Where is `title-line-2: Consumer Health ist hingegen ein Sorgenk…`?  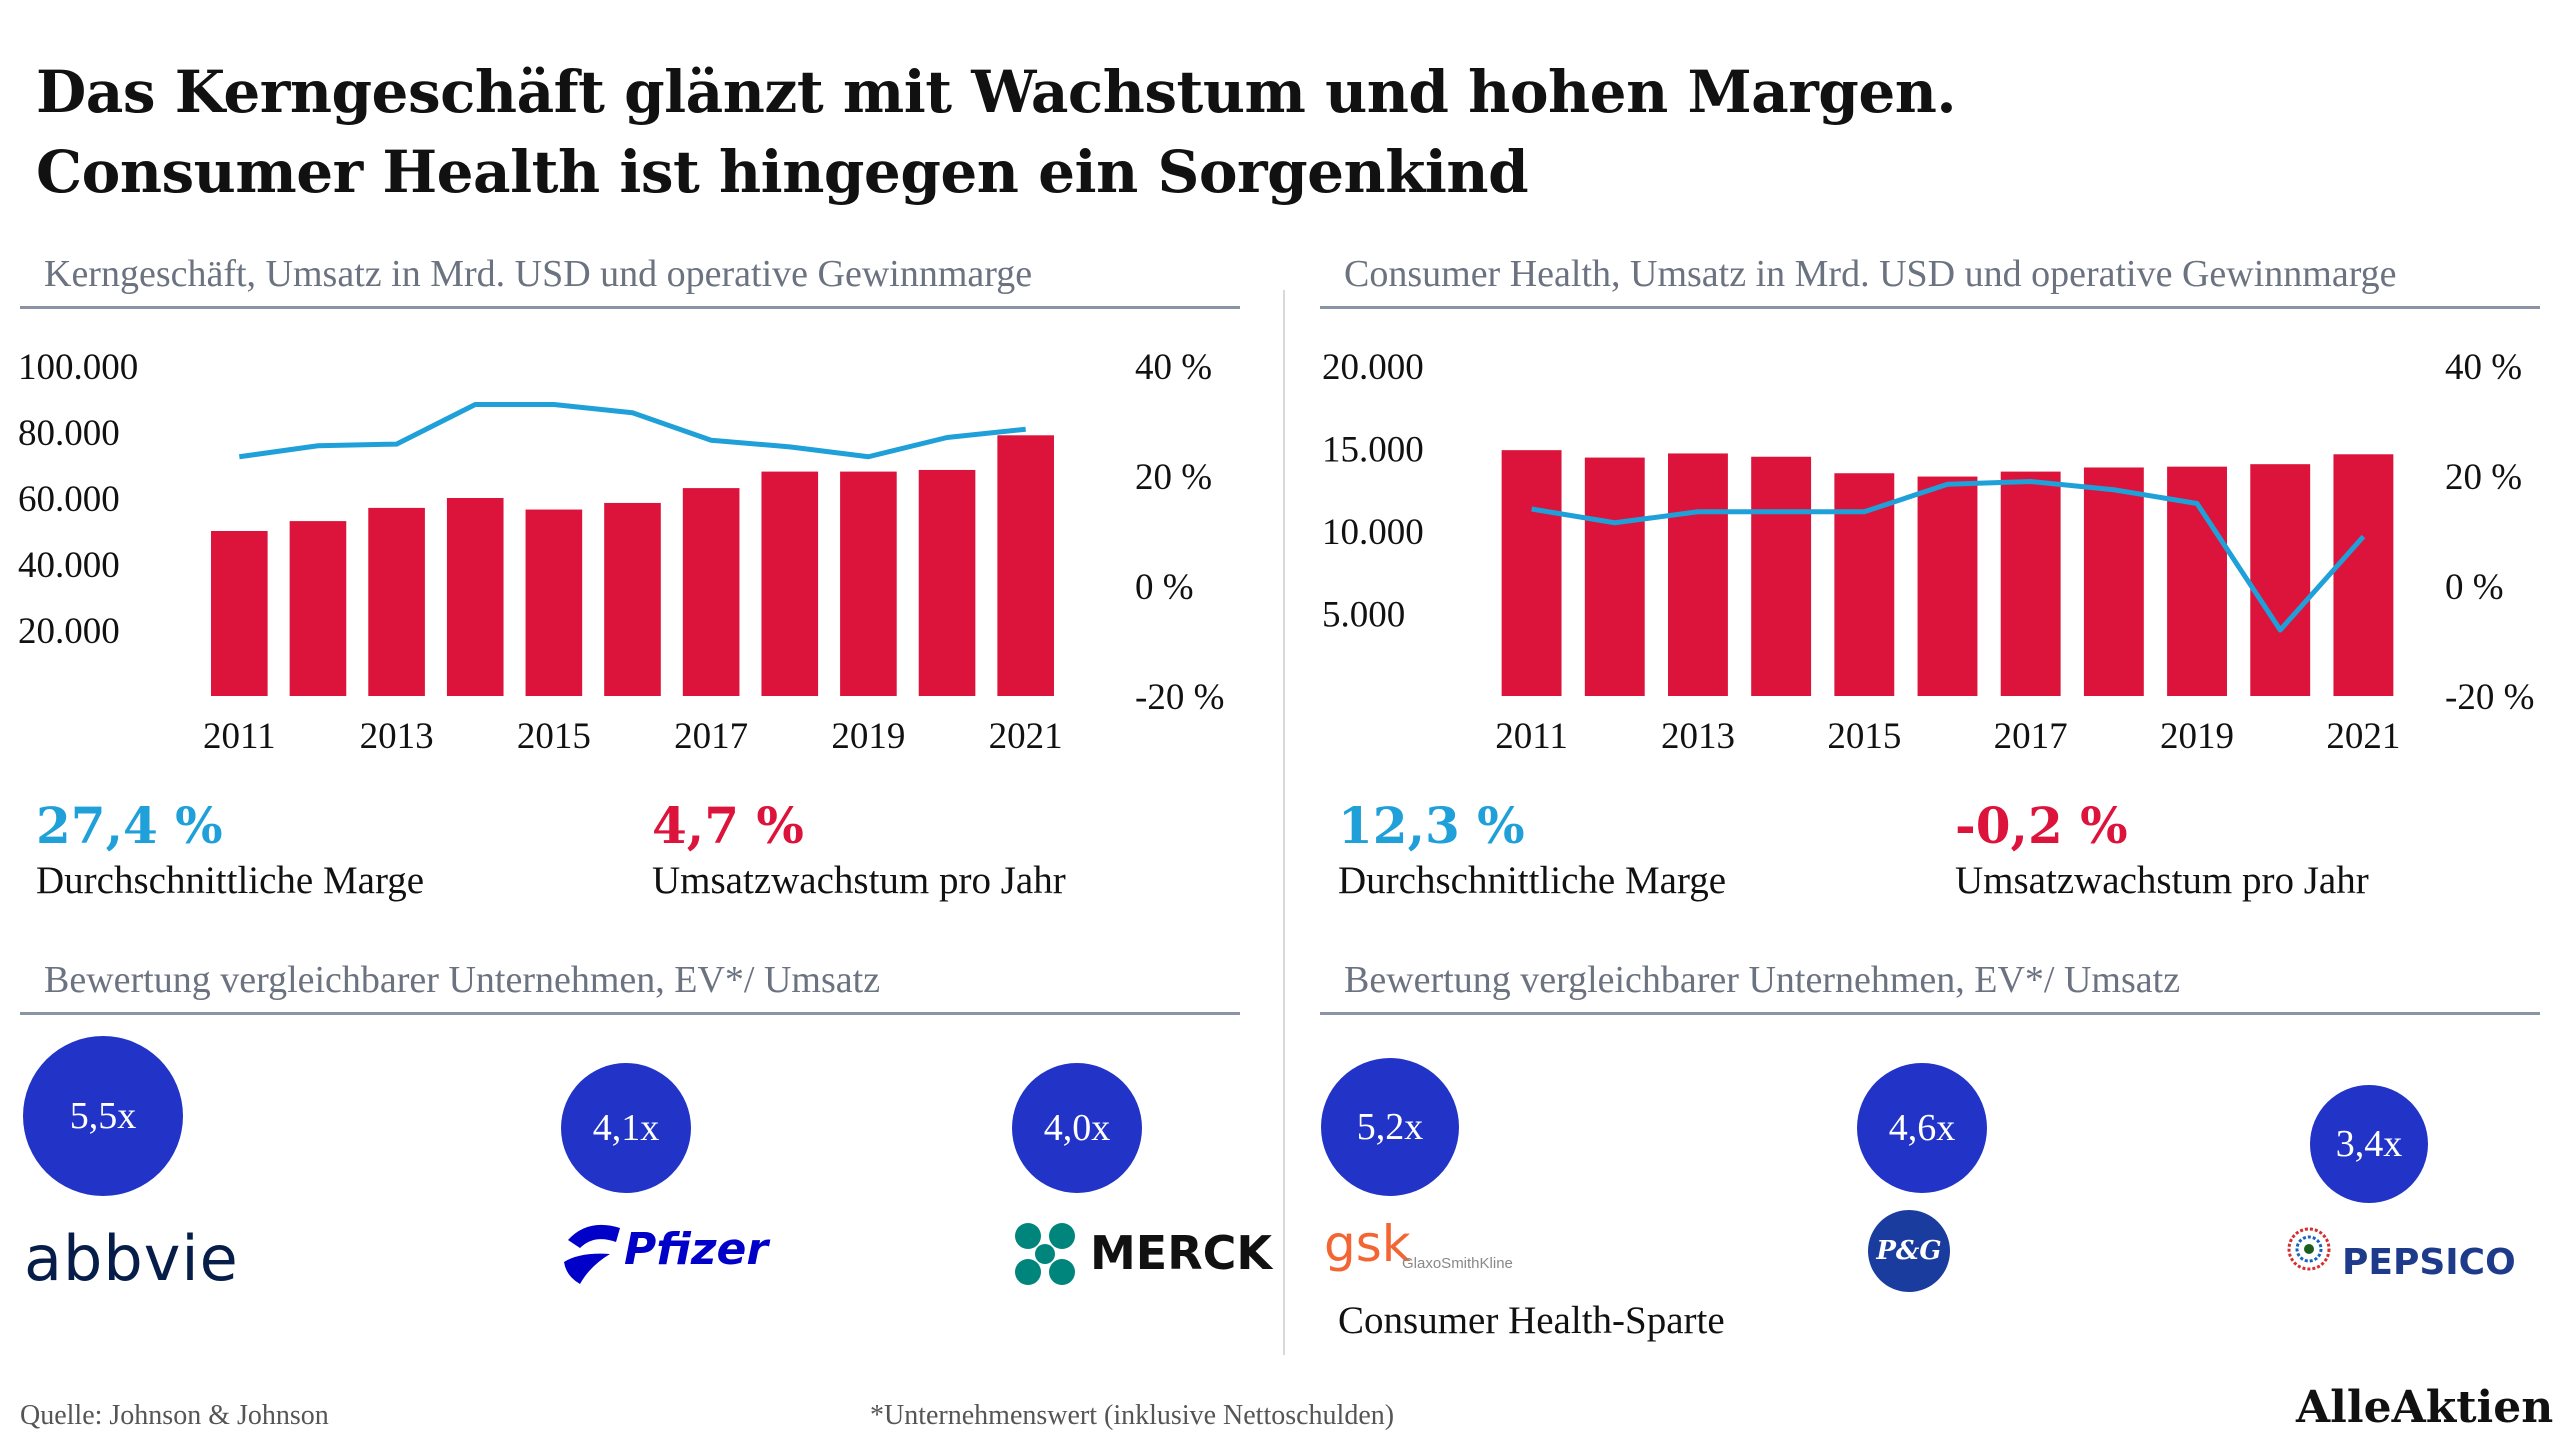
title-line-2: Consumer Health ist hingegen ein Sorgenk… is located at coordinates (782, 172).